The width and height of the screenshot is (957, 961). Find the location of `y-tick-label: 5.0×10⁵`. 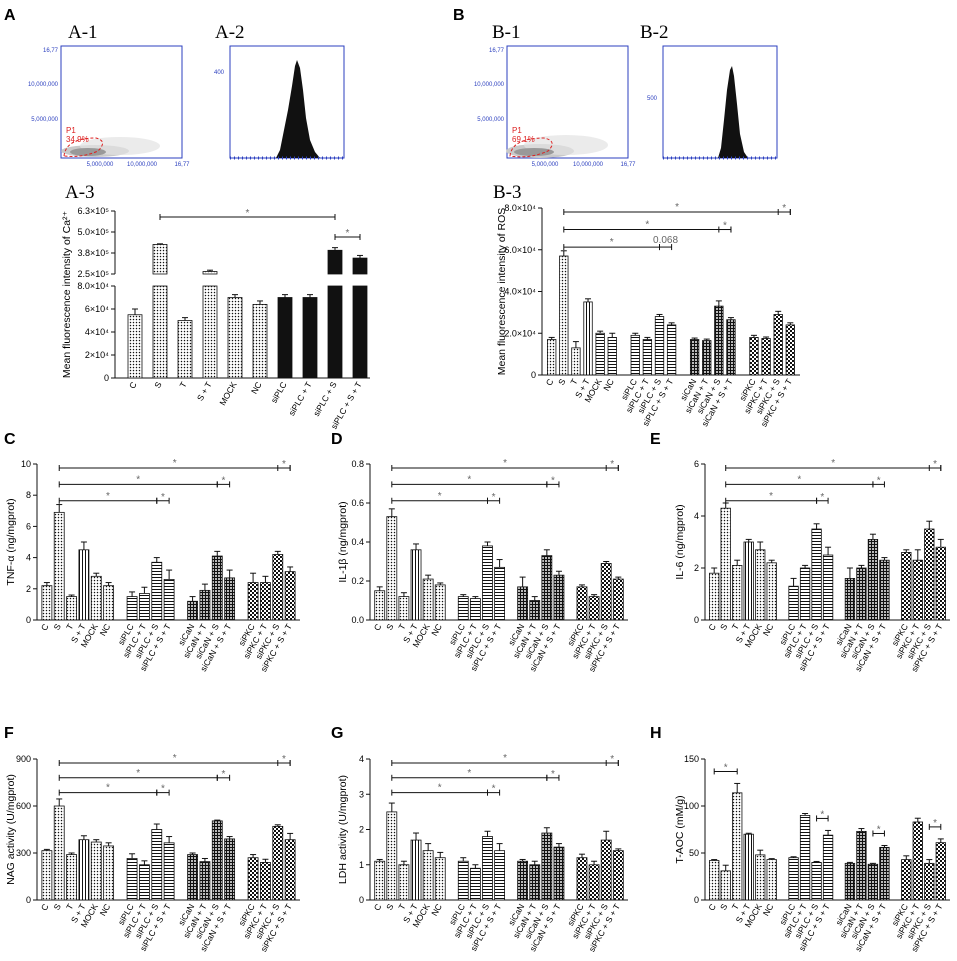

y-tick-label: 5.0×10⁵ is located at coordinates (93, 232).